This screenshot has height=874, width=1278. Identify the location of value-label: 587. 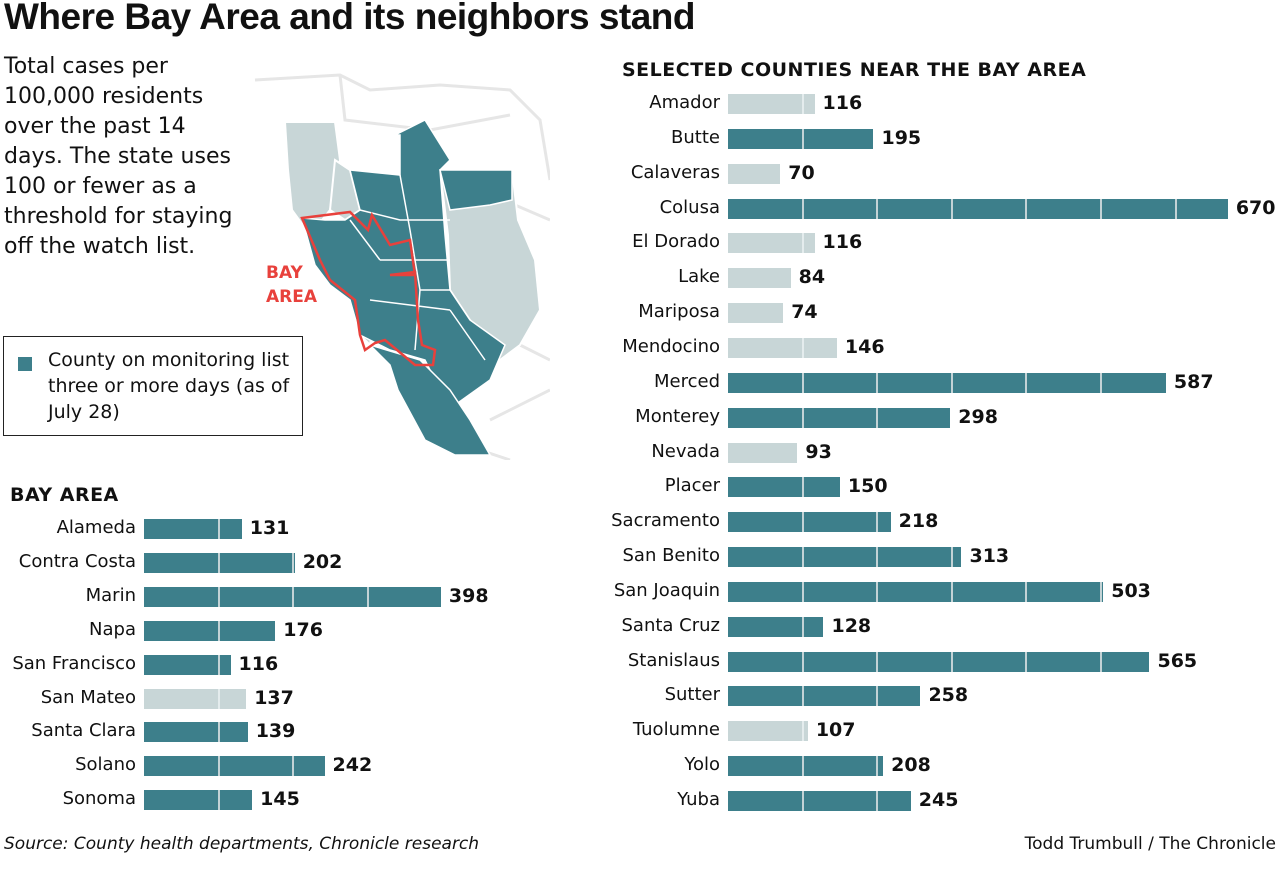
(1193, 381).